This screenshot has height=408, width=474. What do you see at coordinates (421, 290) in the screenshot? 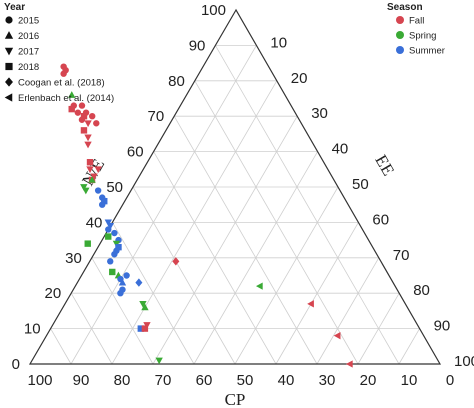
I see `tick-label-ee: 80` at bounding box center [421, 290].